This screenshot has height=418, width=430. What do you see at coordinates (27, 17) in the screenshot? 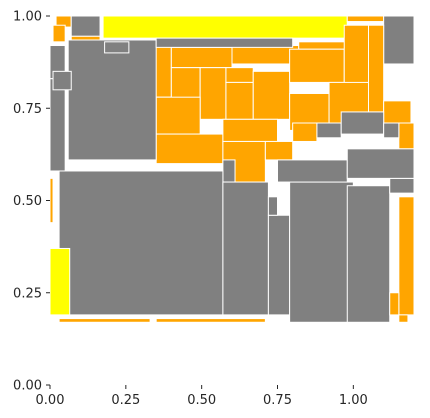
I see `y-tick-label: 1.00` at bounding box center [27, 17].